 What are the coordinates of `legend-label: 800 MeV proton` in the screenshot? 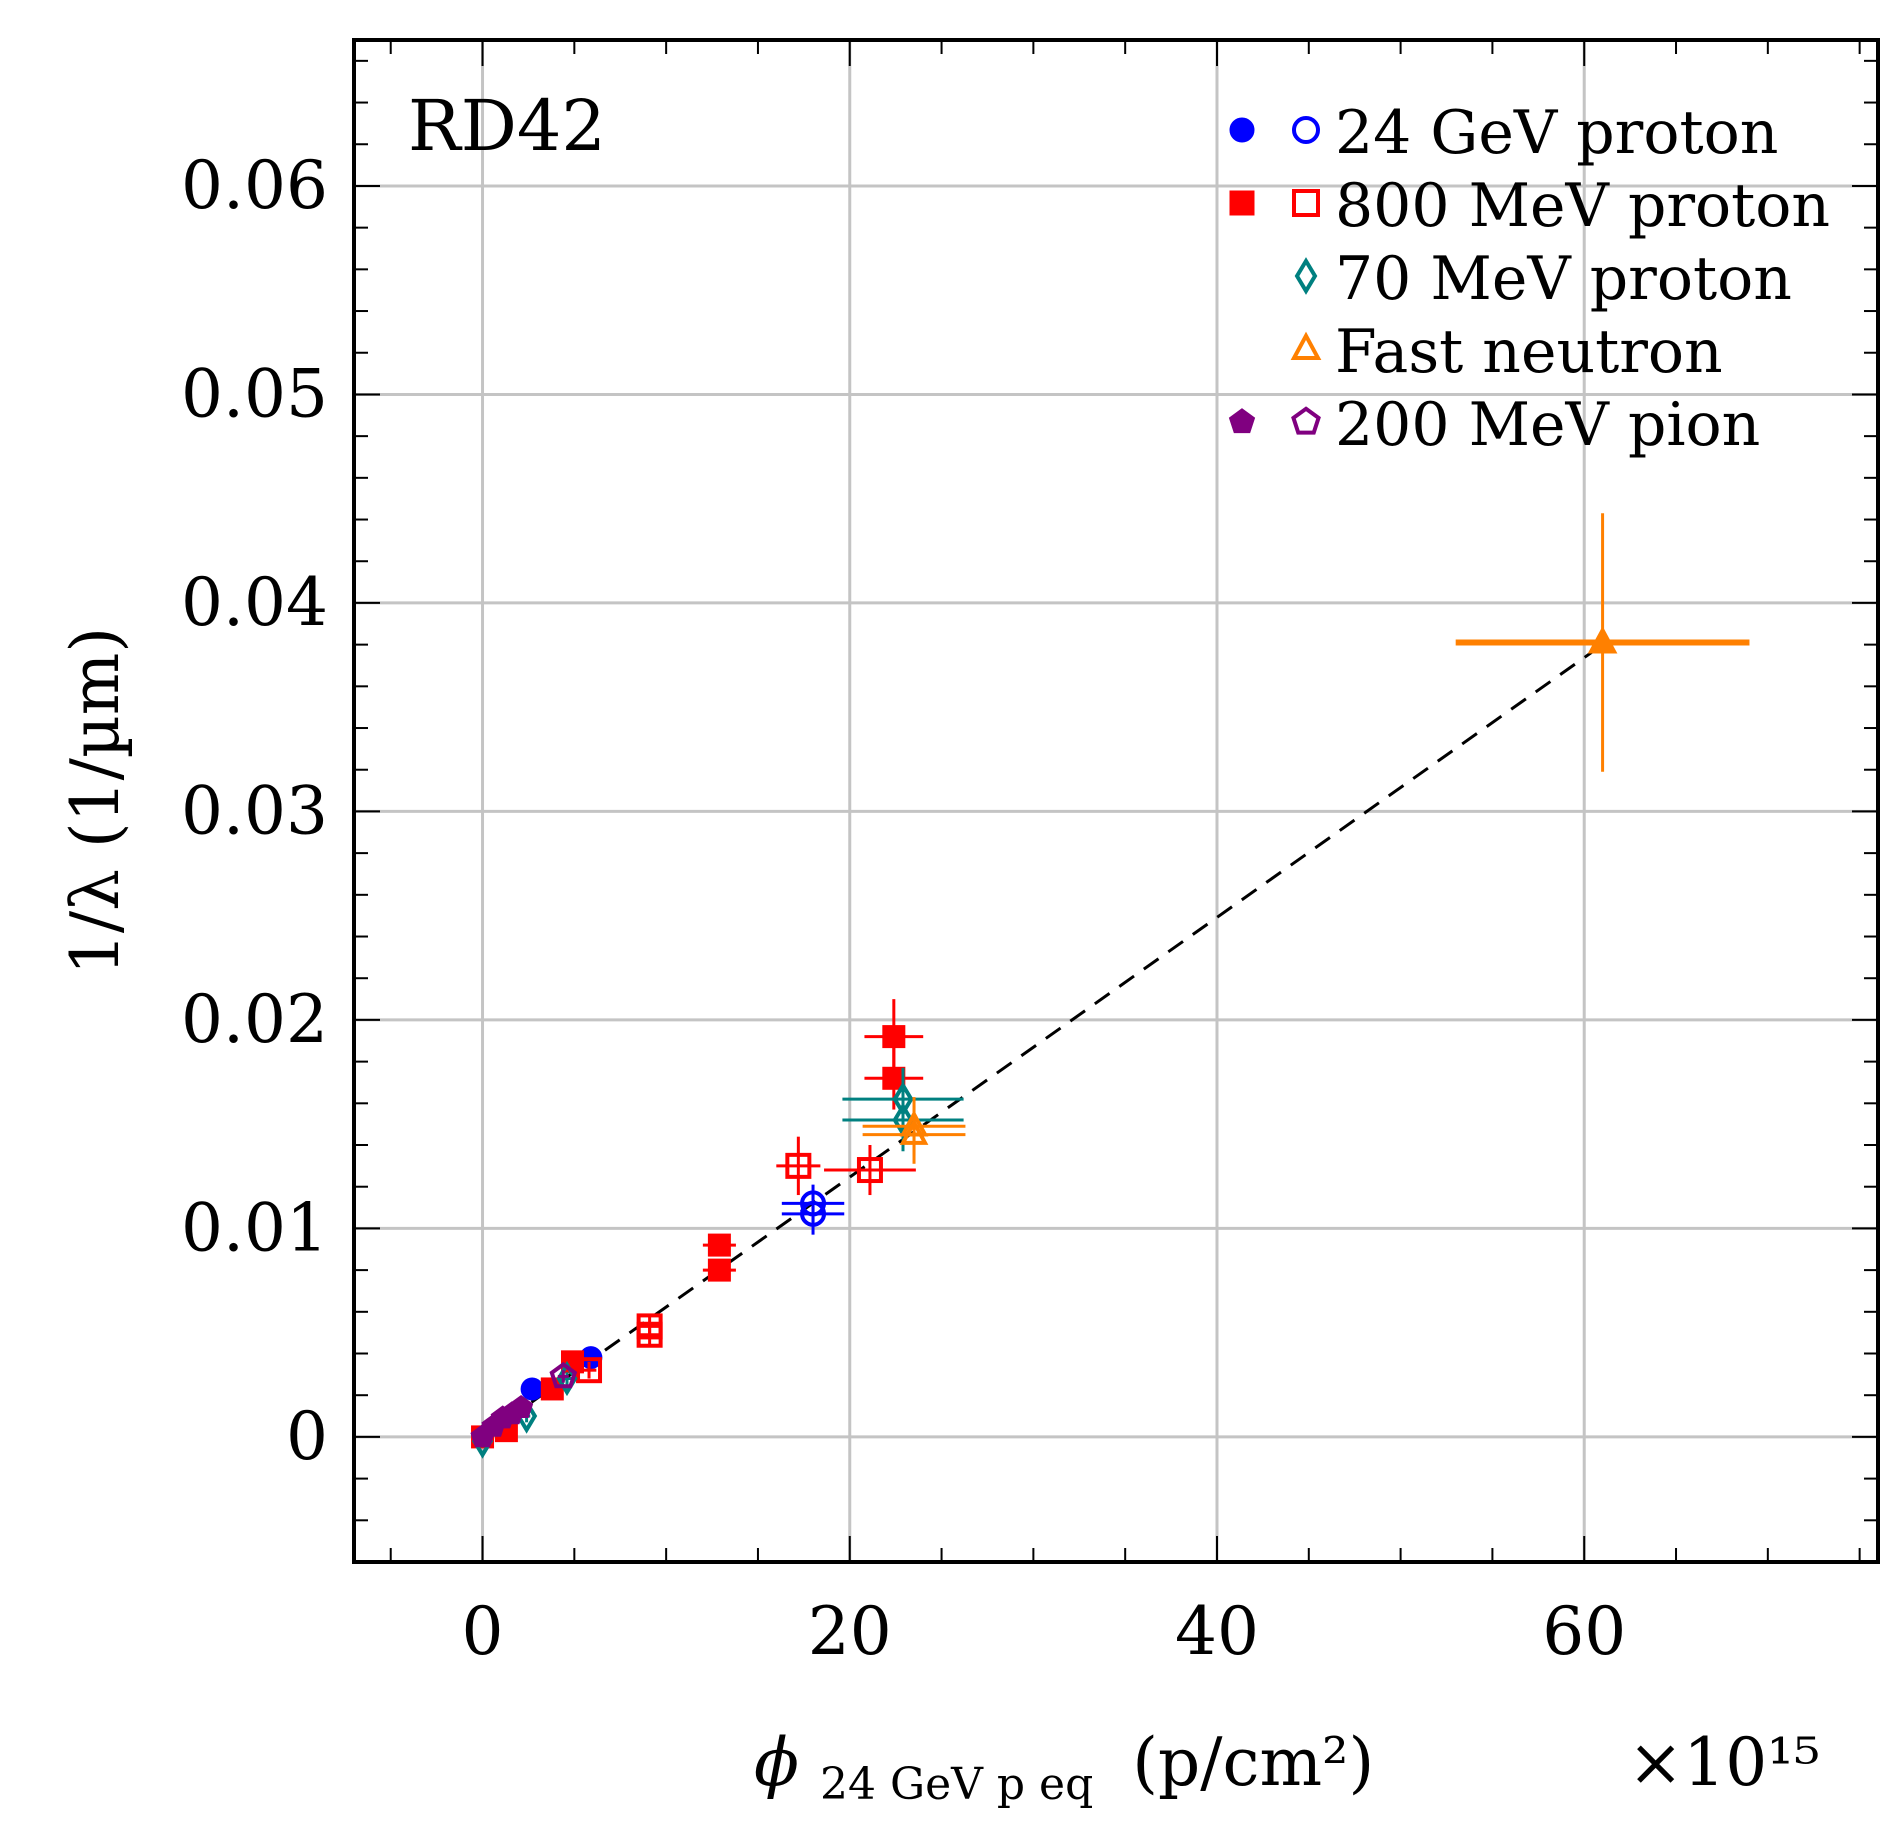 It's located at (1582, 206).